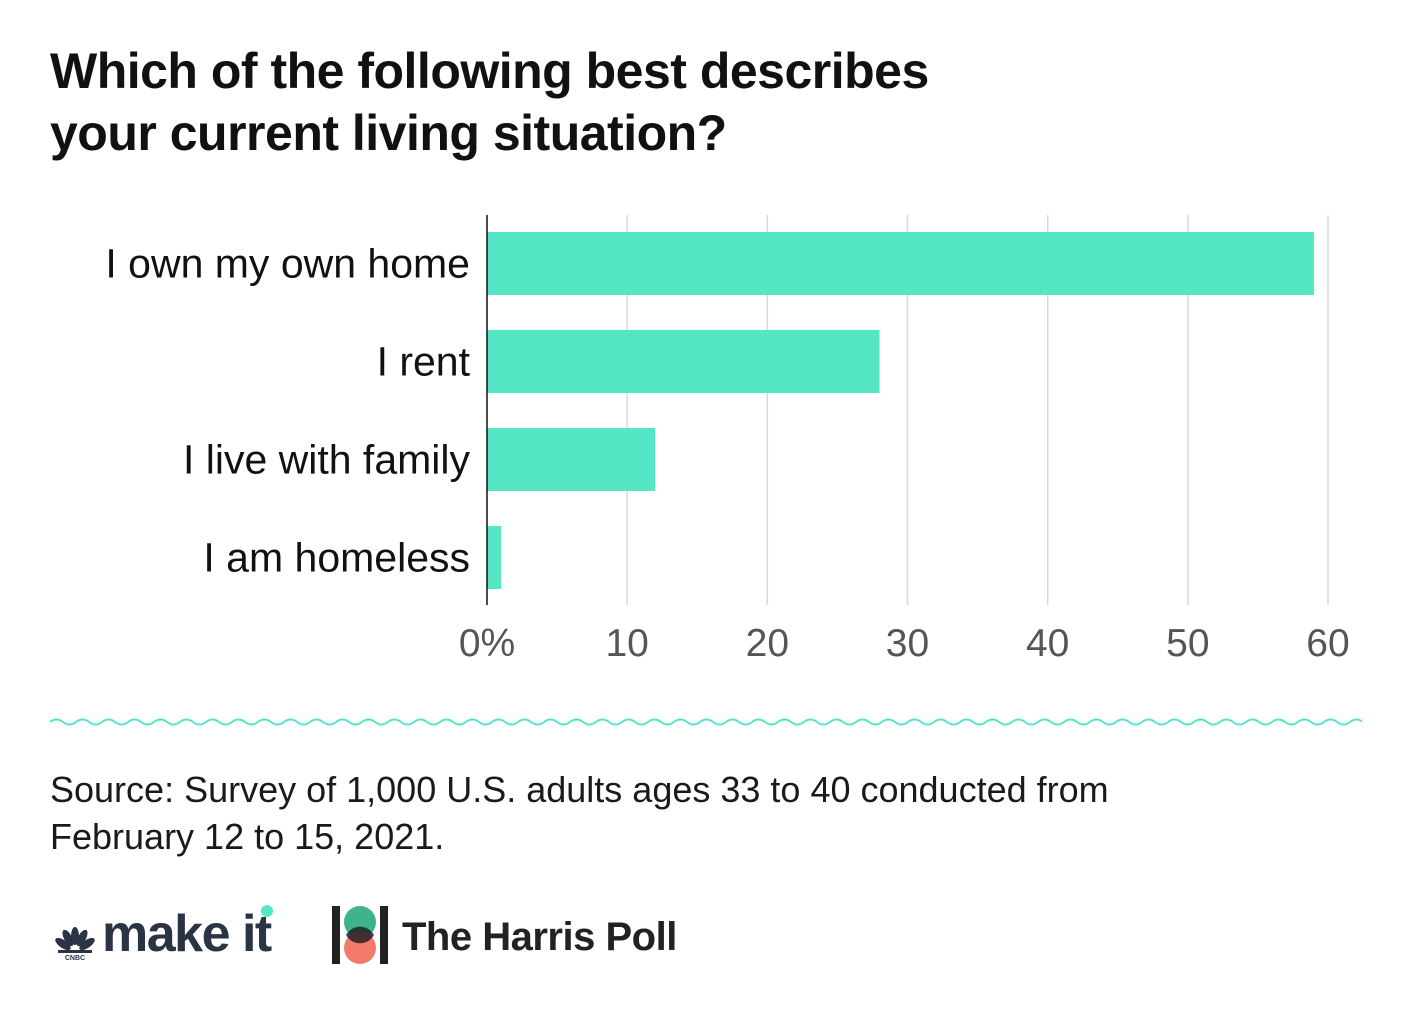 This screenshot has height=1015, width=1411. Describe the element at coordinates (336, 558) in the screenshot. I see `category-label-3: I am homeless` at that location.